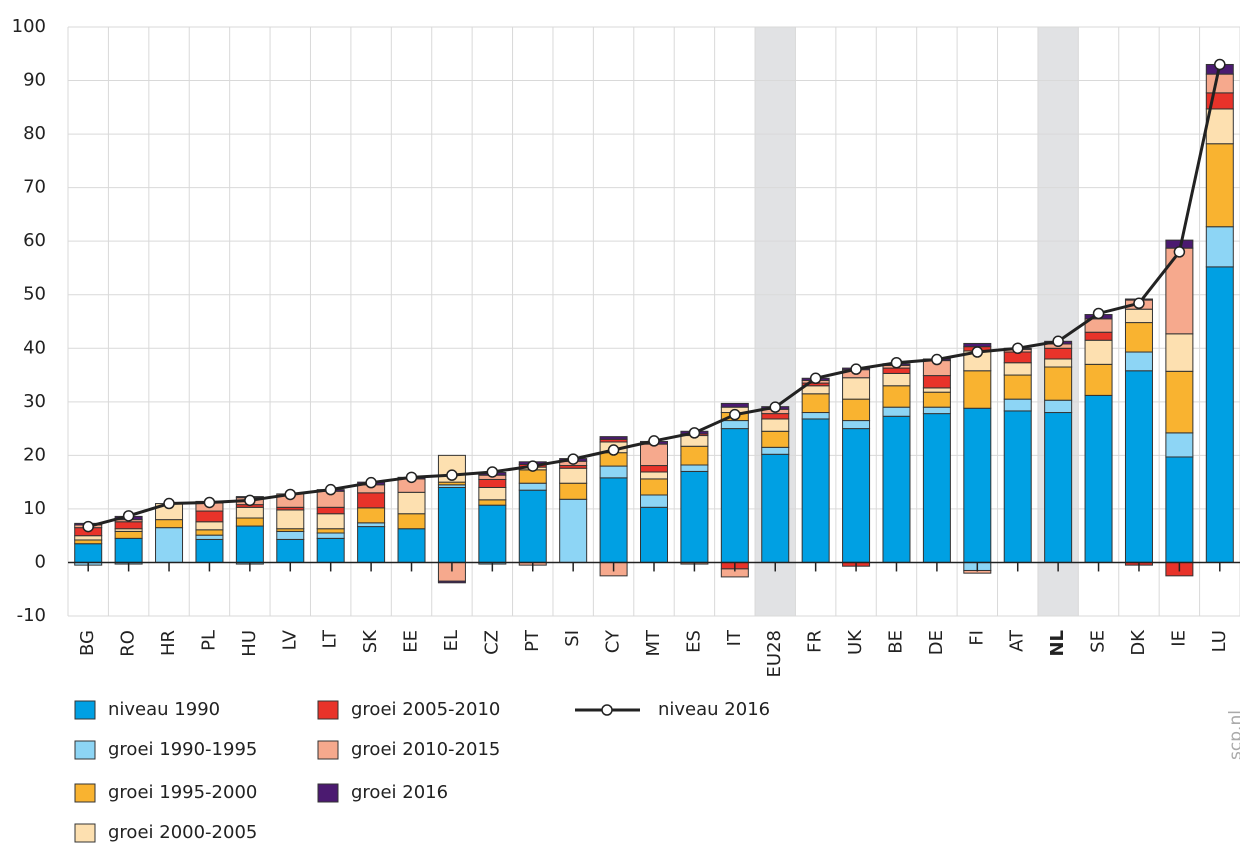 The image size is (1240, 848). Describe the element at coordinates (714, 709) in the screenshot. I see `legend-label: niveau 2016` at that location.